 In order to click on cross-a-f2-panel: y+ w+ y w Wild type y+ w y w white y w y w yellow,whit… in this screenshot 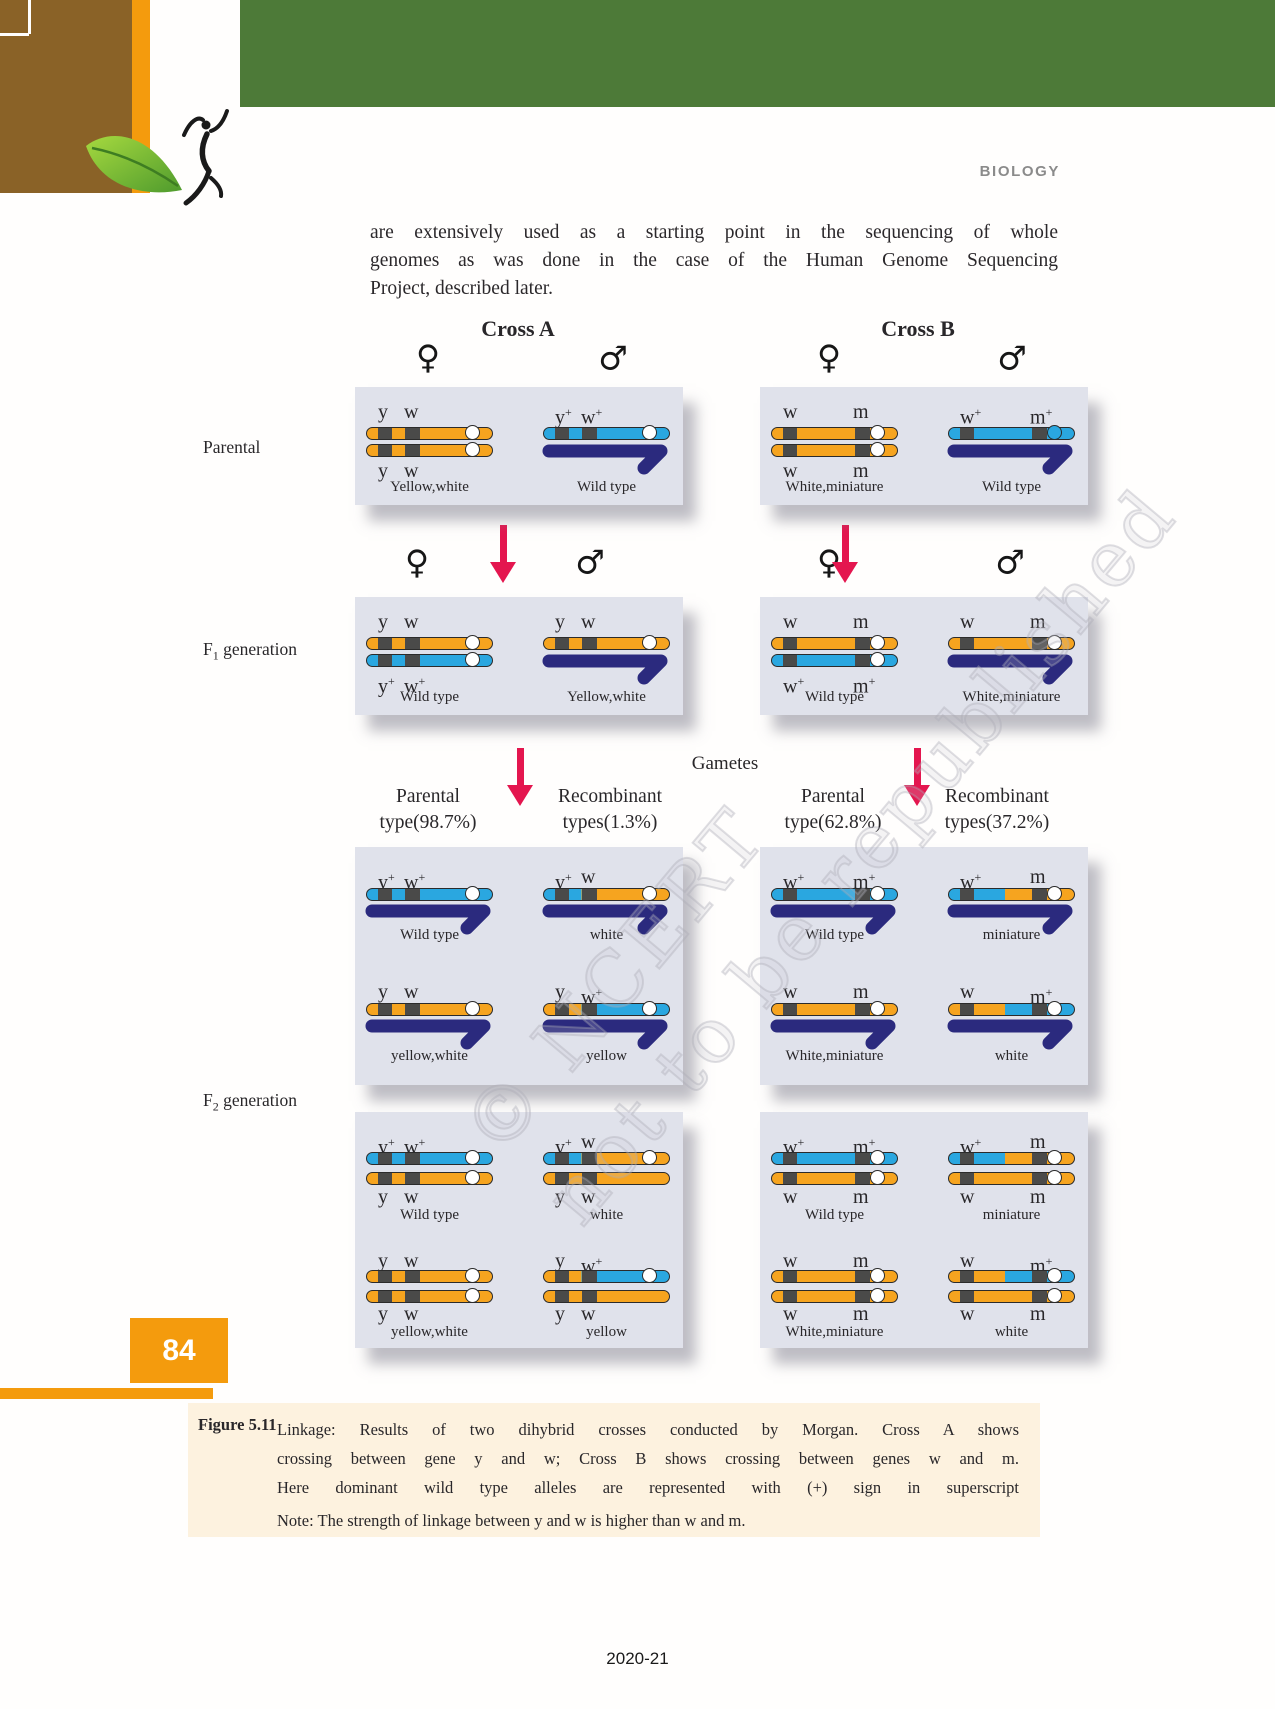, I will do `click(519, 1230)`.